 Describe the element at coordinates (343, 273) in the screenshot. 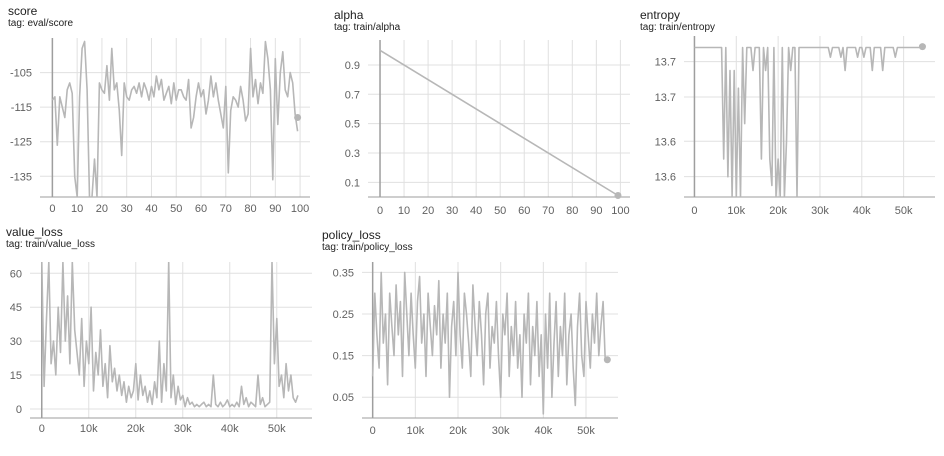

I see `y-tick-label: 0.35` at that location.